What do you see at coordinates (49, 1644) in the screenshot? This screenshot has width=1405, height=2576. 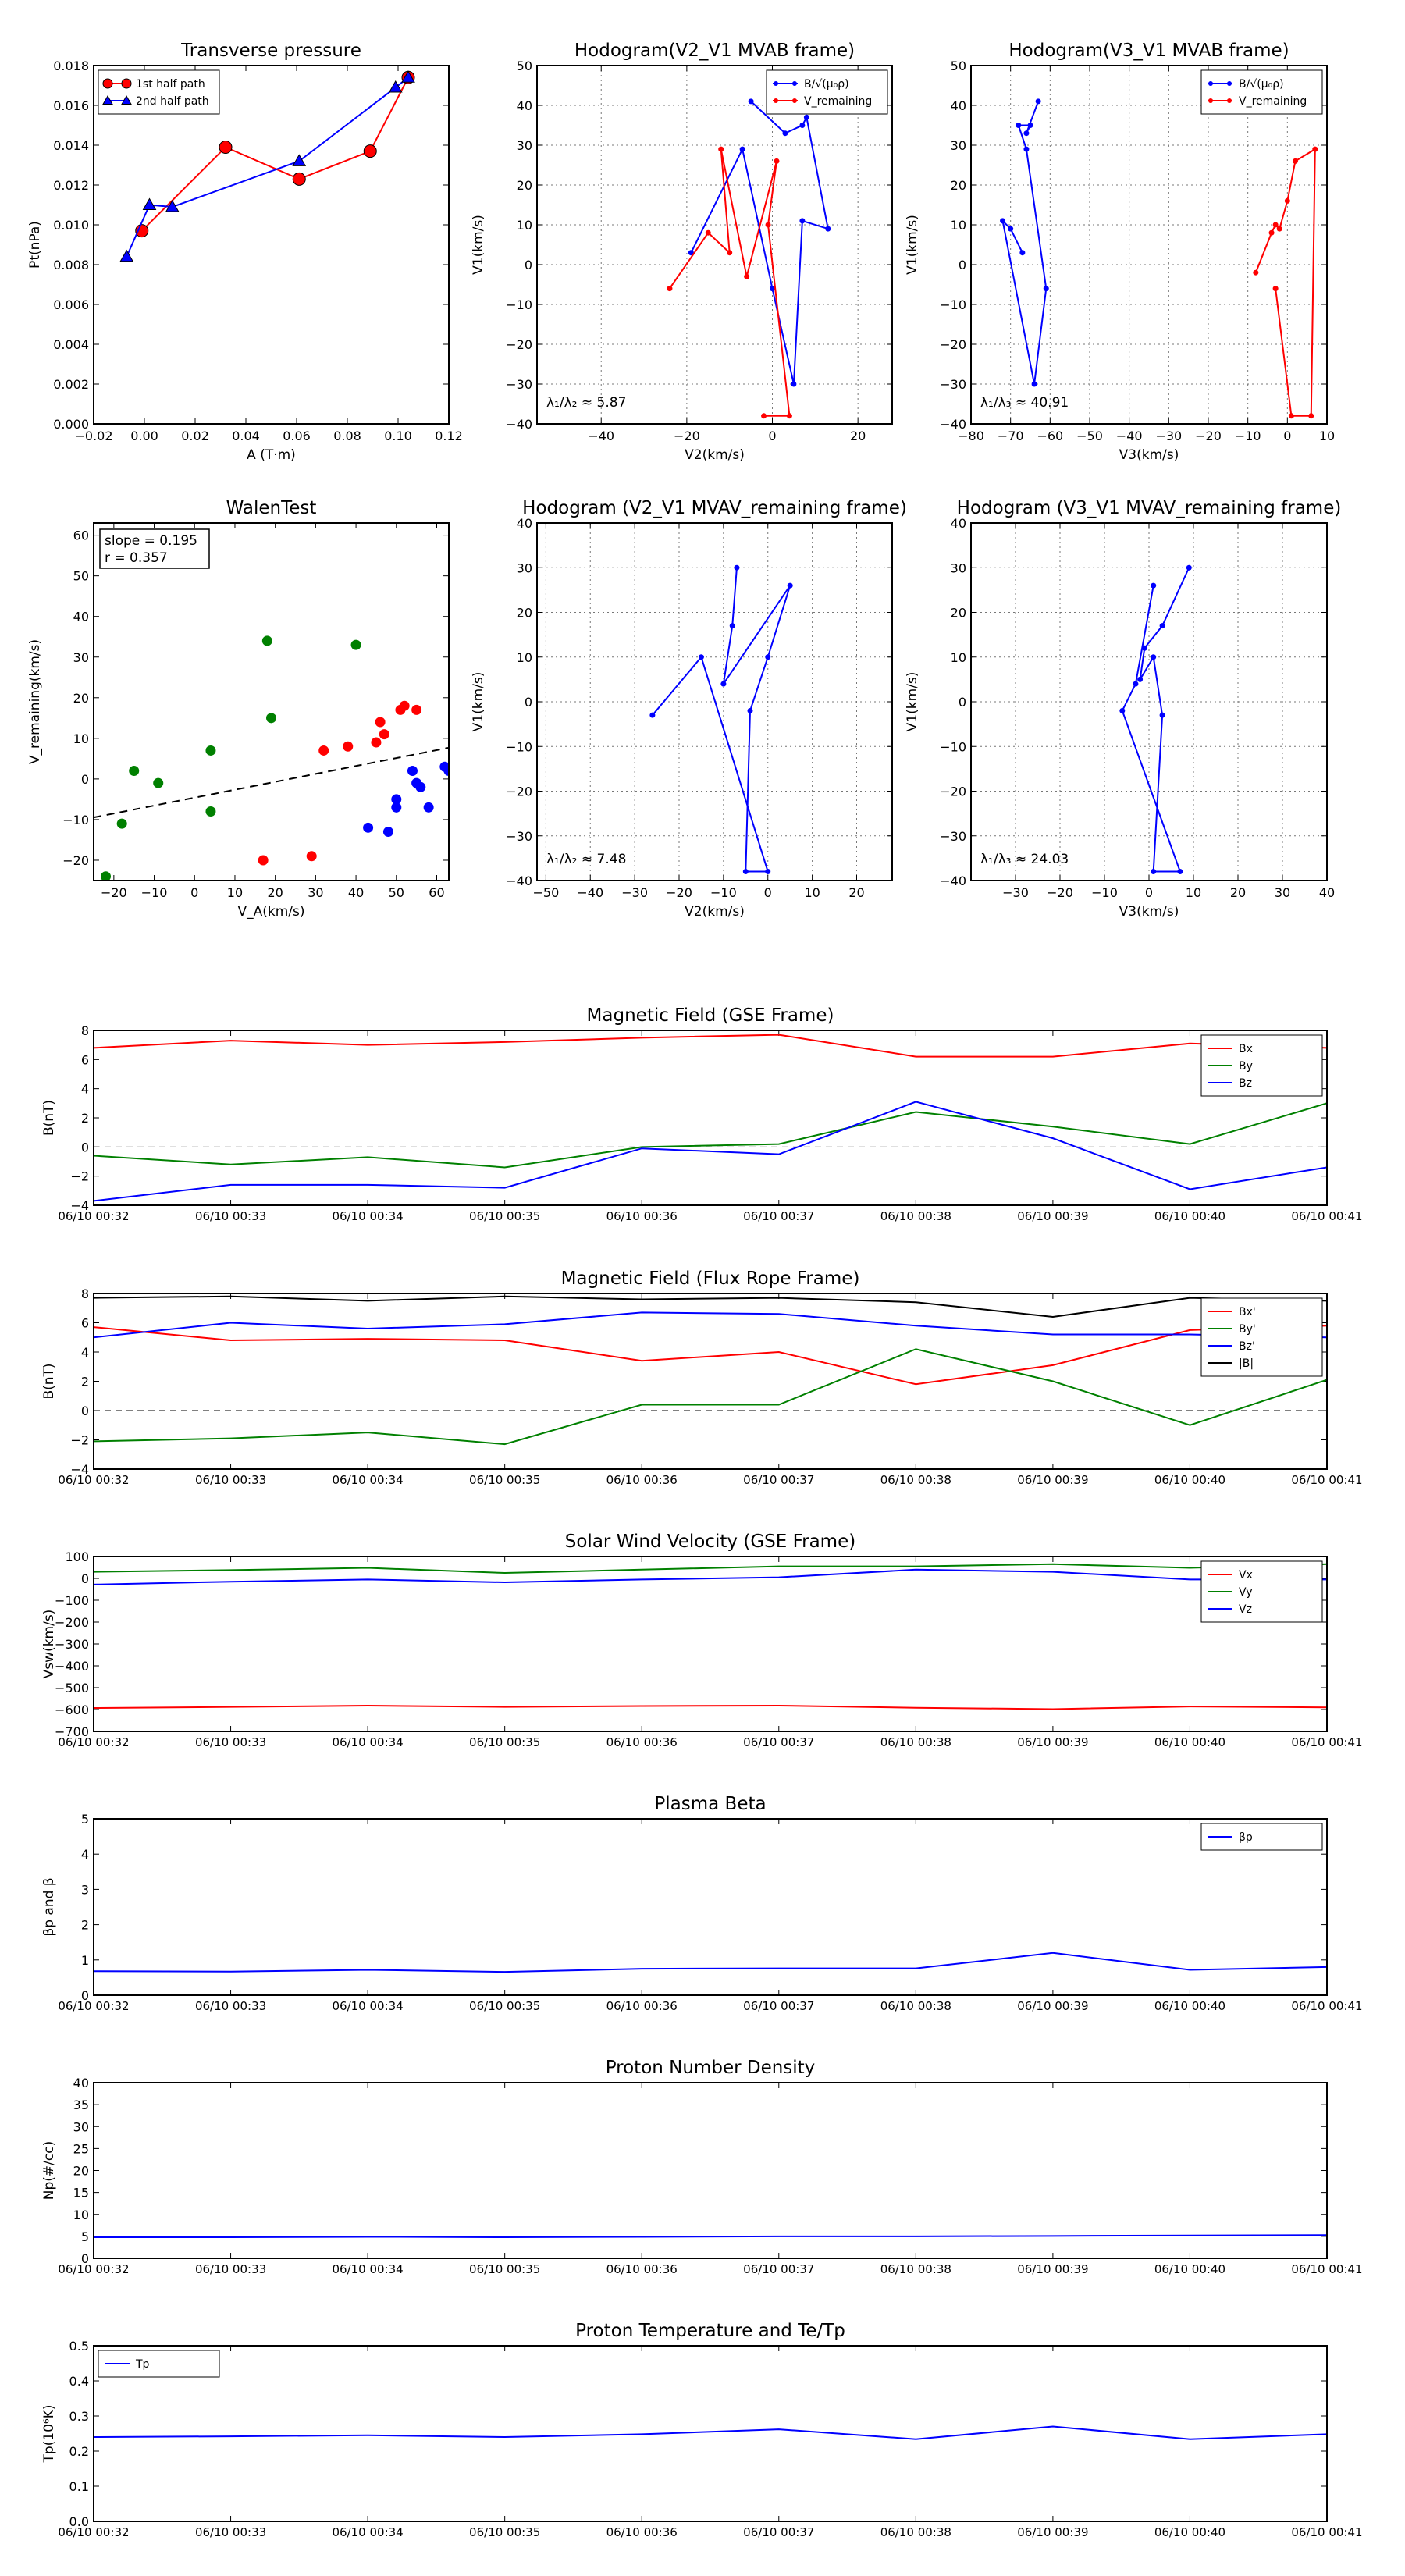 I see `y-axis-label: Vsw(km/s)` at bounding box center [49, 1644].